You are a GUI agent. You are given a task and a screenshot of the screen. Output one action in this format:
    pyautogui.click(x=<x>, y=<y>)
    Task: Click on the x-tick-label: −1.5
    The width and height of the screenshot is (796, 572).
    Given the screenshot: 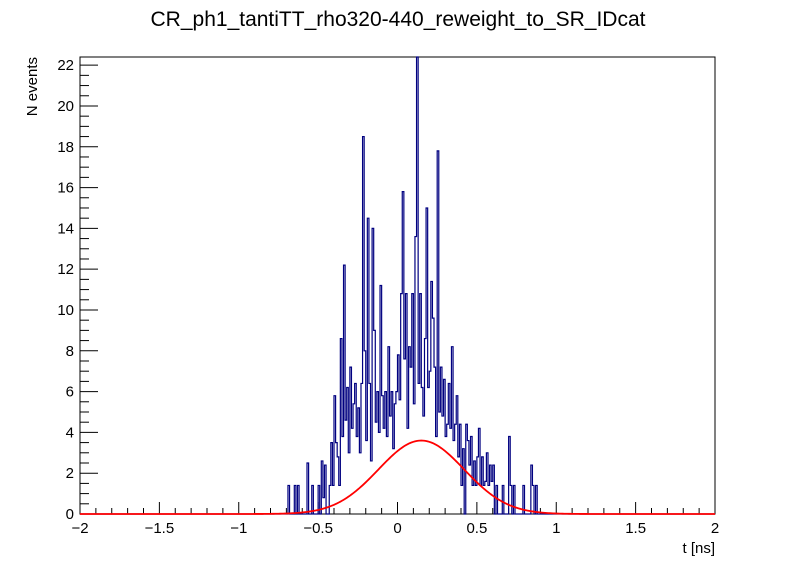 What is the action you would take?
    pyautogui.click(x=160, y=528)
    